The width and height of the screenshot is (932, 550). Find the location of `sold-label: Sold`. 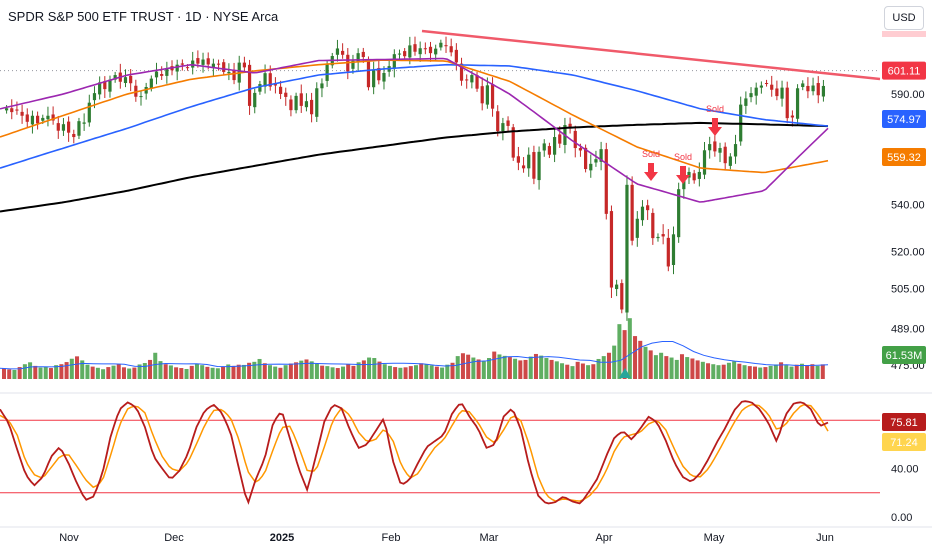

sold-label: Sold is located at coordinates (715, 109).